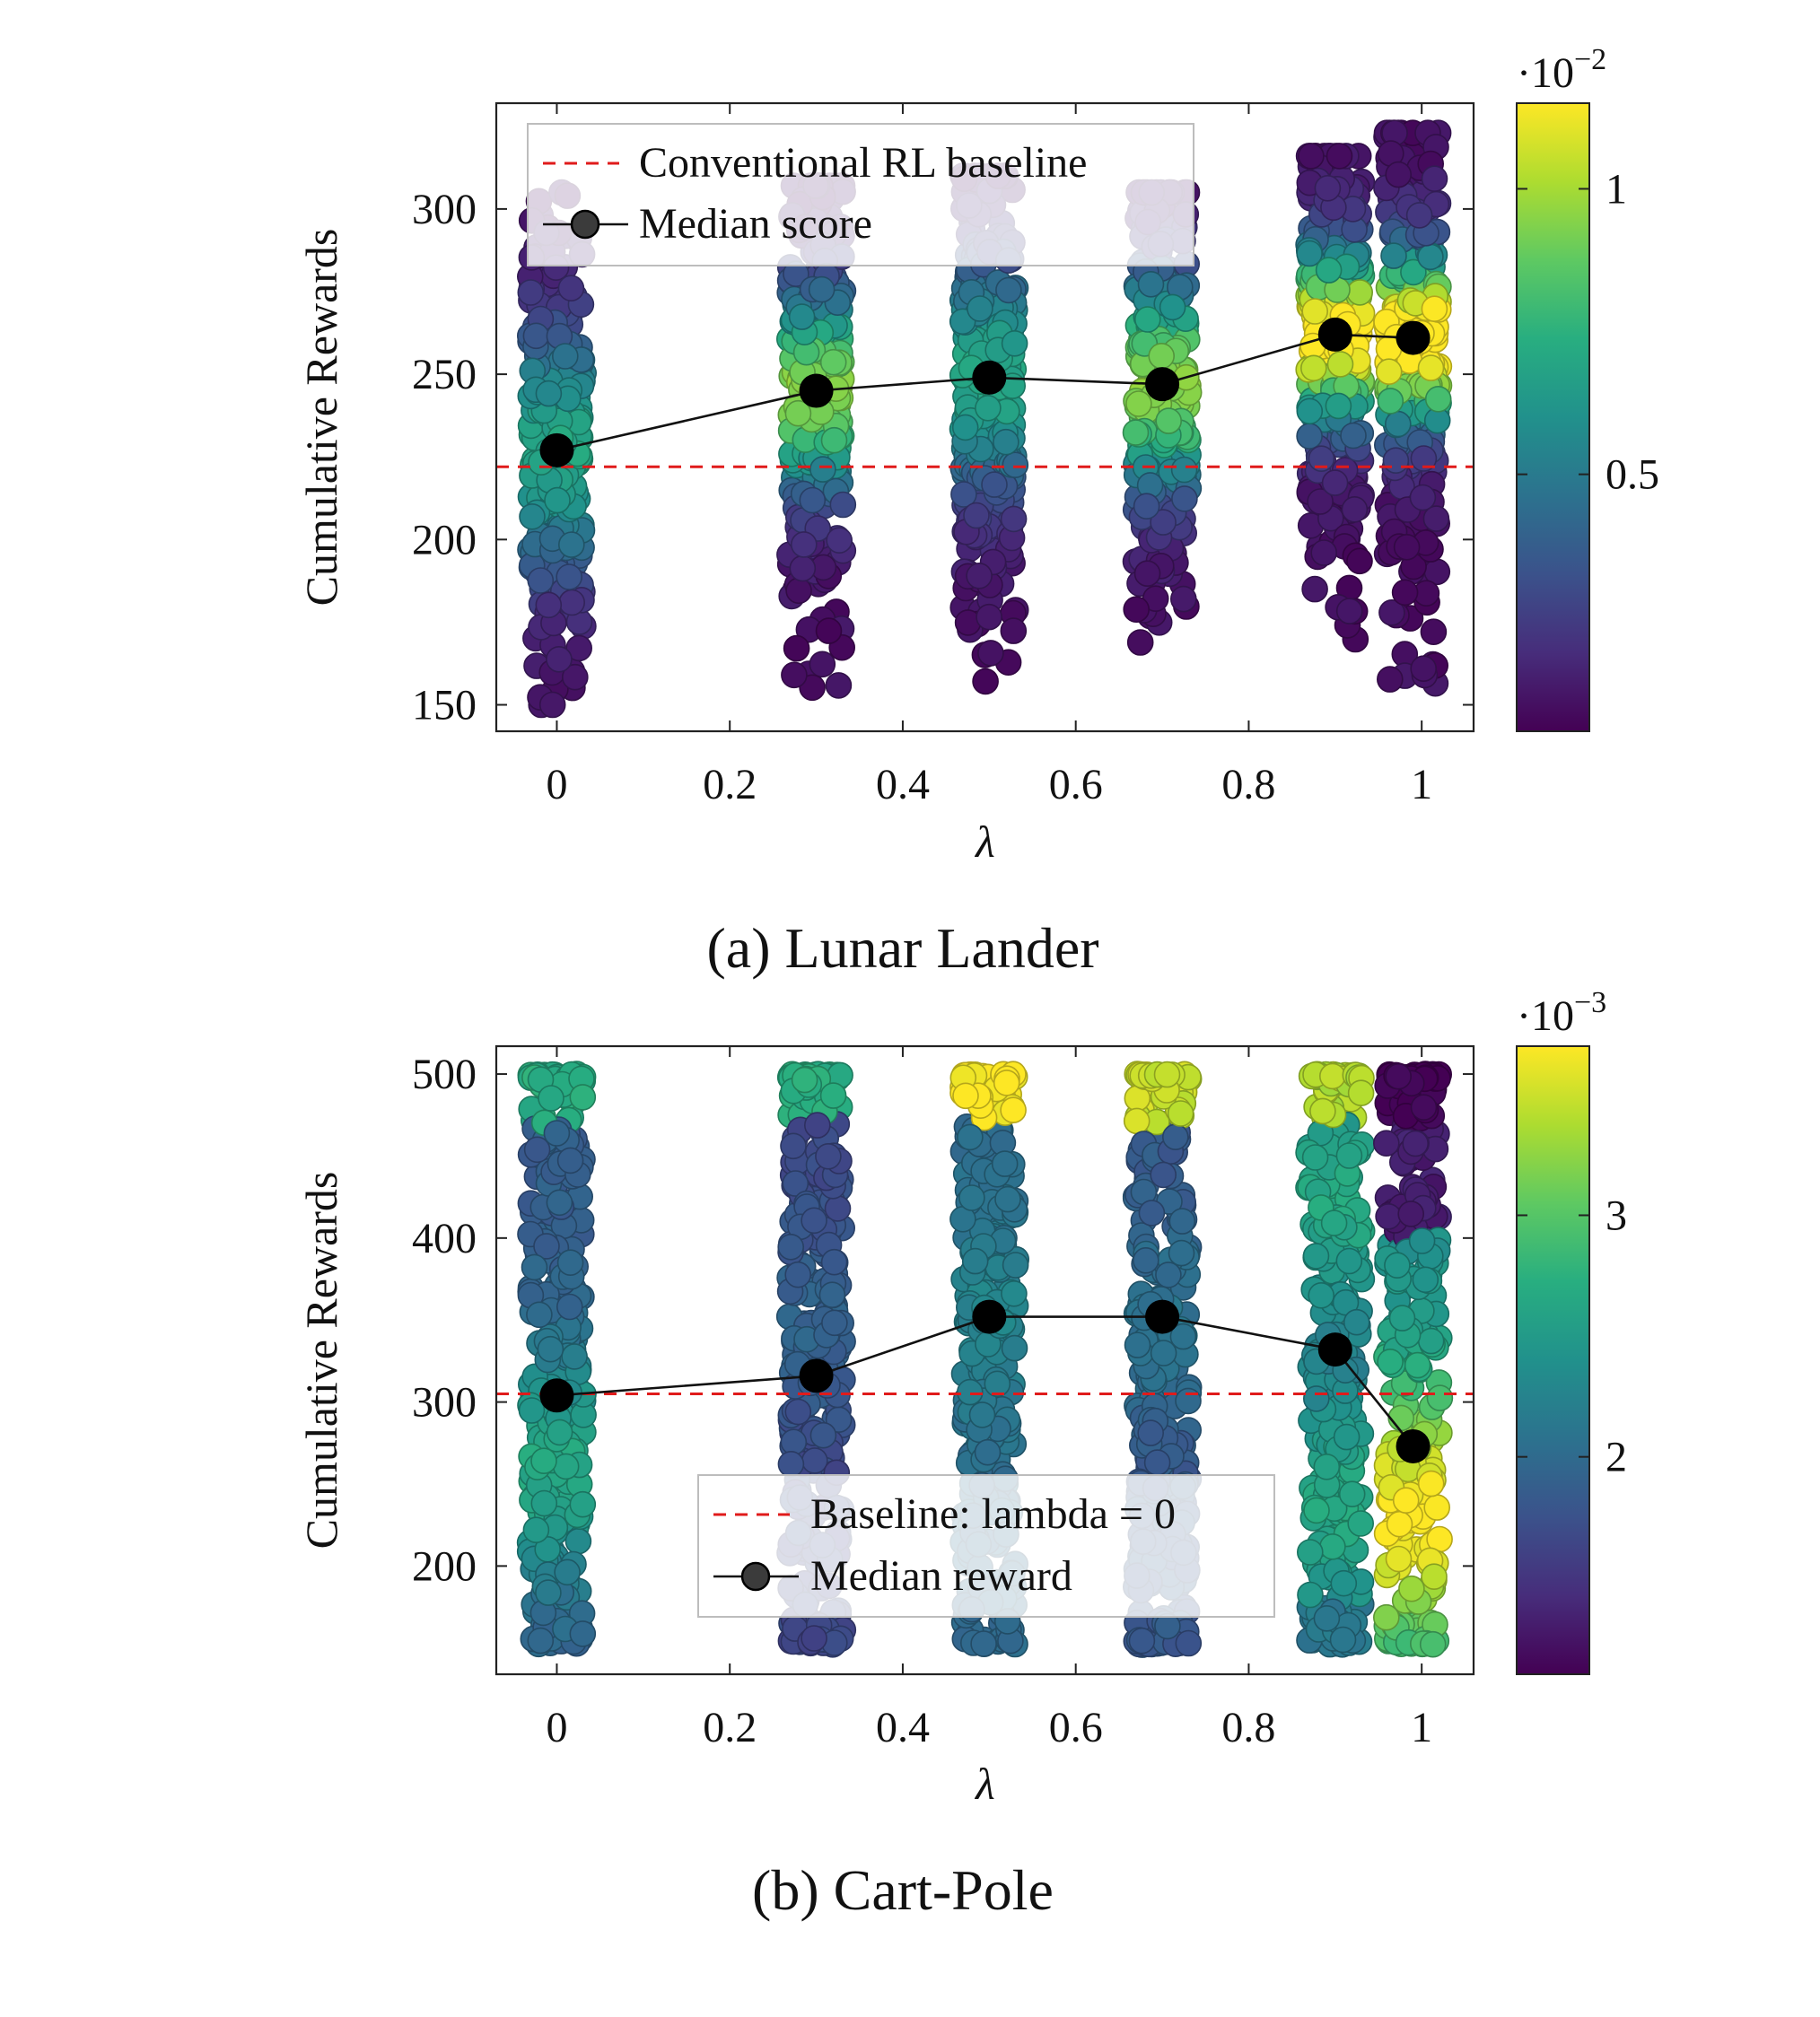 The height and width of the screenshot is (2017, 1820). I want to click on x-tick-label: 0, so click(556, 784).